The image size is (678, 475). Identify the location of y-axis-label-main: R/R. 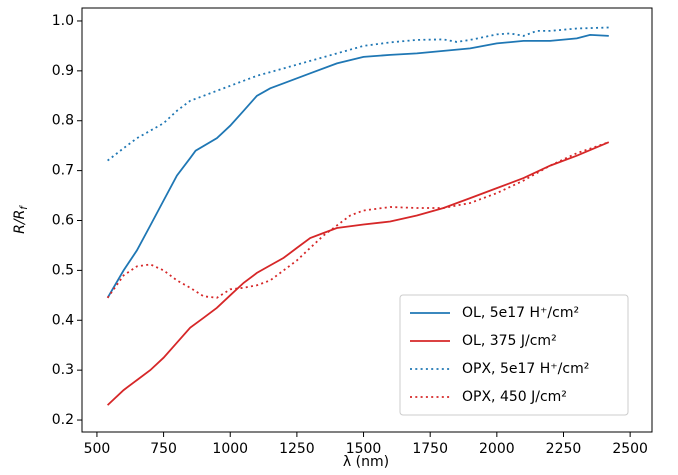
(20, 222).